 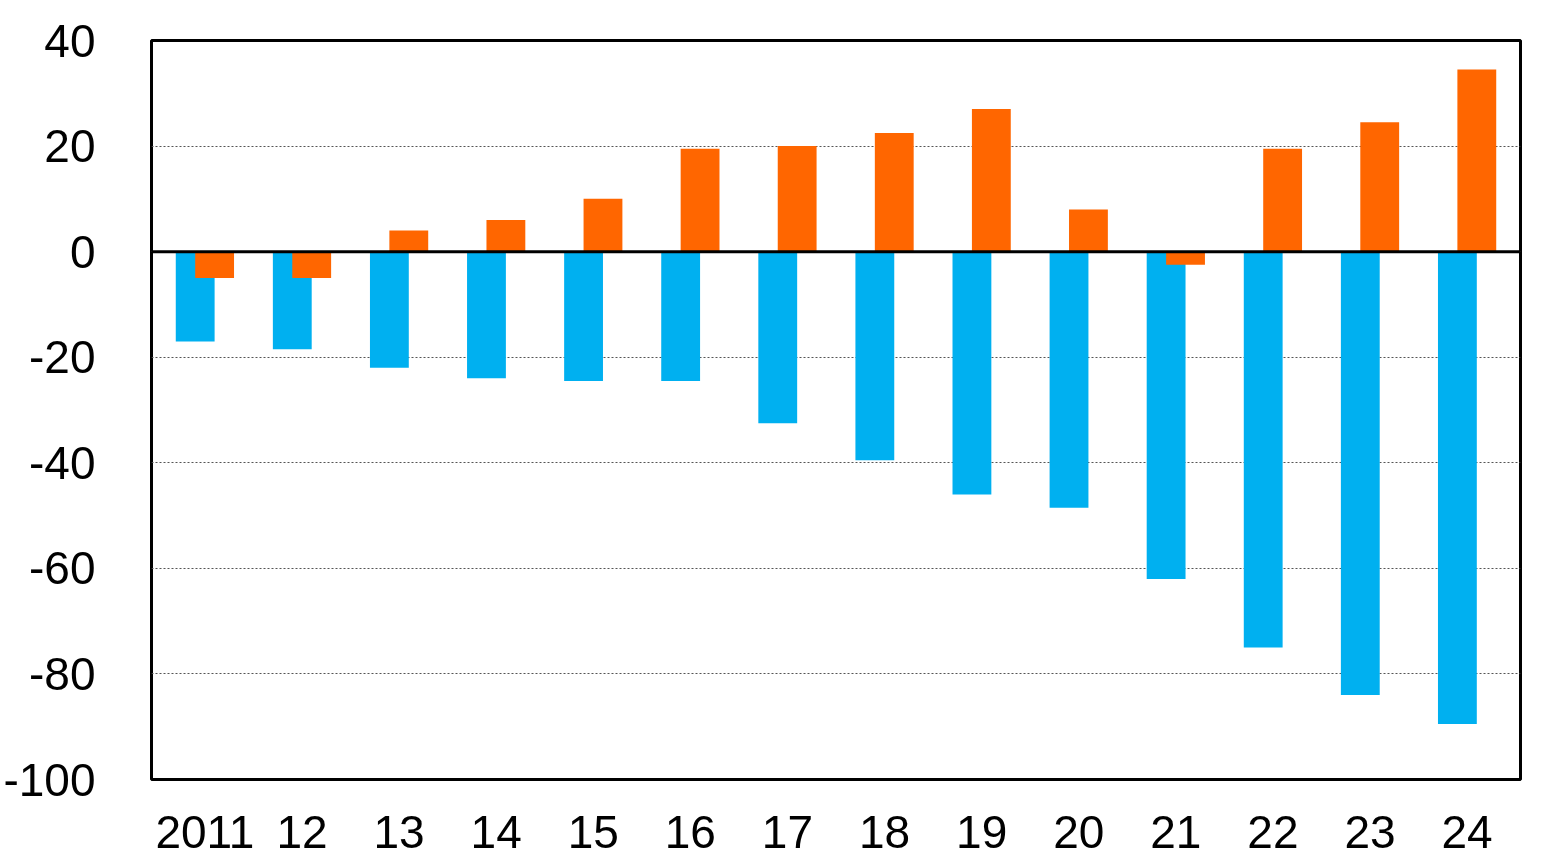 I want to click on y-tick-label: -40, so click(x=62, y=462).